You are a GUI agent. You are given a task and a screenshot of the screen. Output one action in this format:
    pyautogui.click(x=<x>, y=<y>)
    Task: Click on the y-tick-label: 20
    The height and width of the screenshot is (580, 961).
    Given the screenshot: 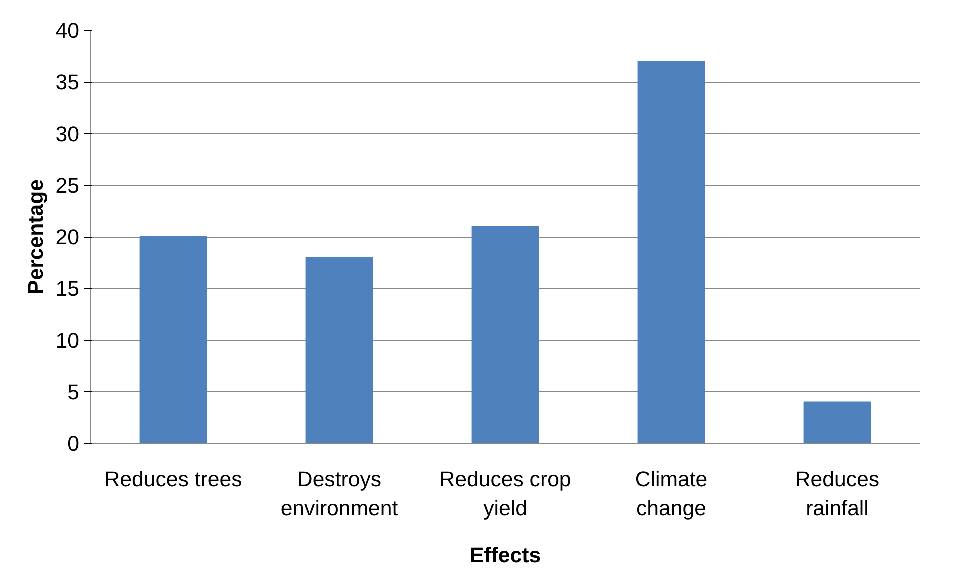 What is the action you would take?
    pyautogui.click(x=68, y=238)
    